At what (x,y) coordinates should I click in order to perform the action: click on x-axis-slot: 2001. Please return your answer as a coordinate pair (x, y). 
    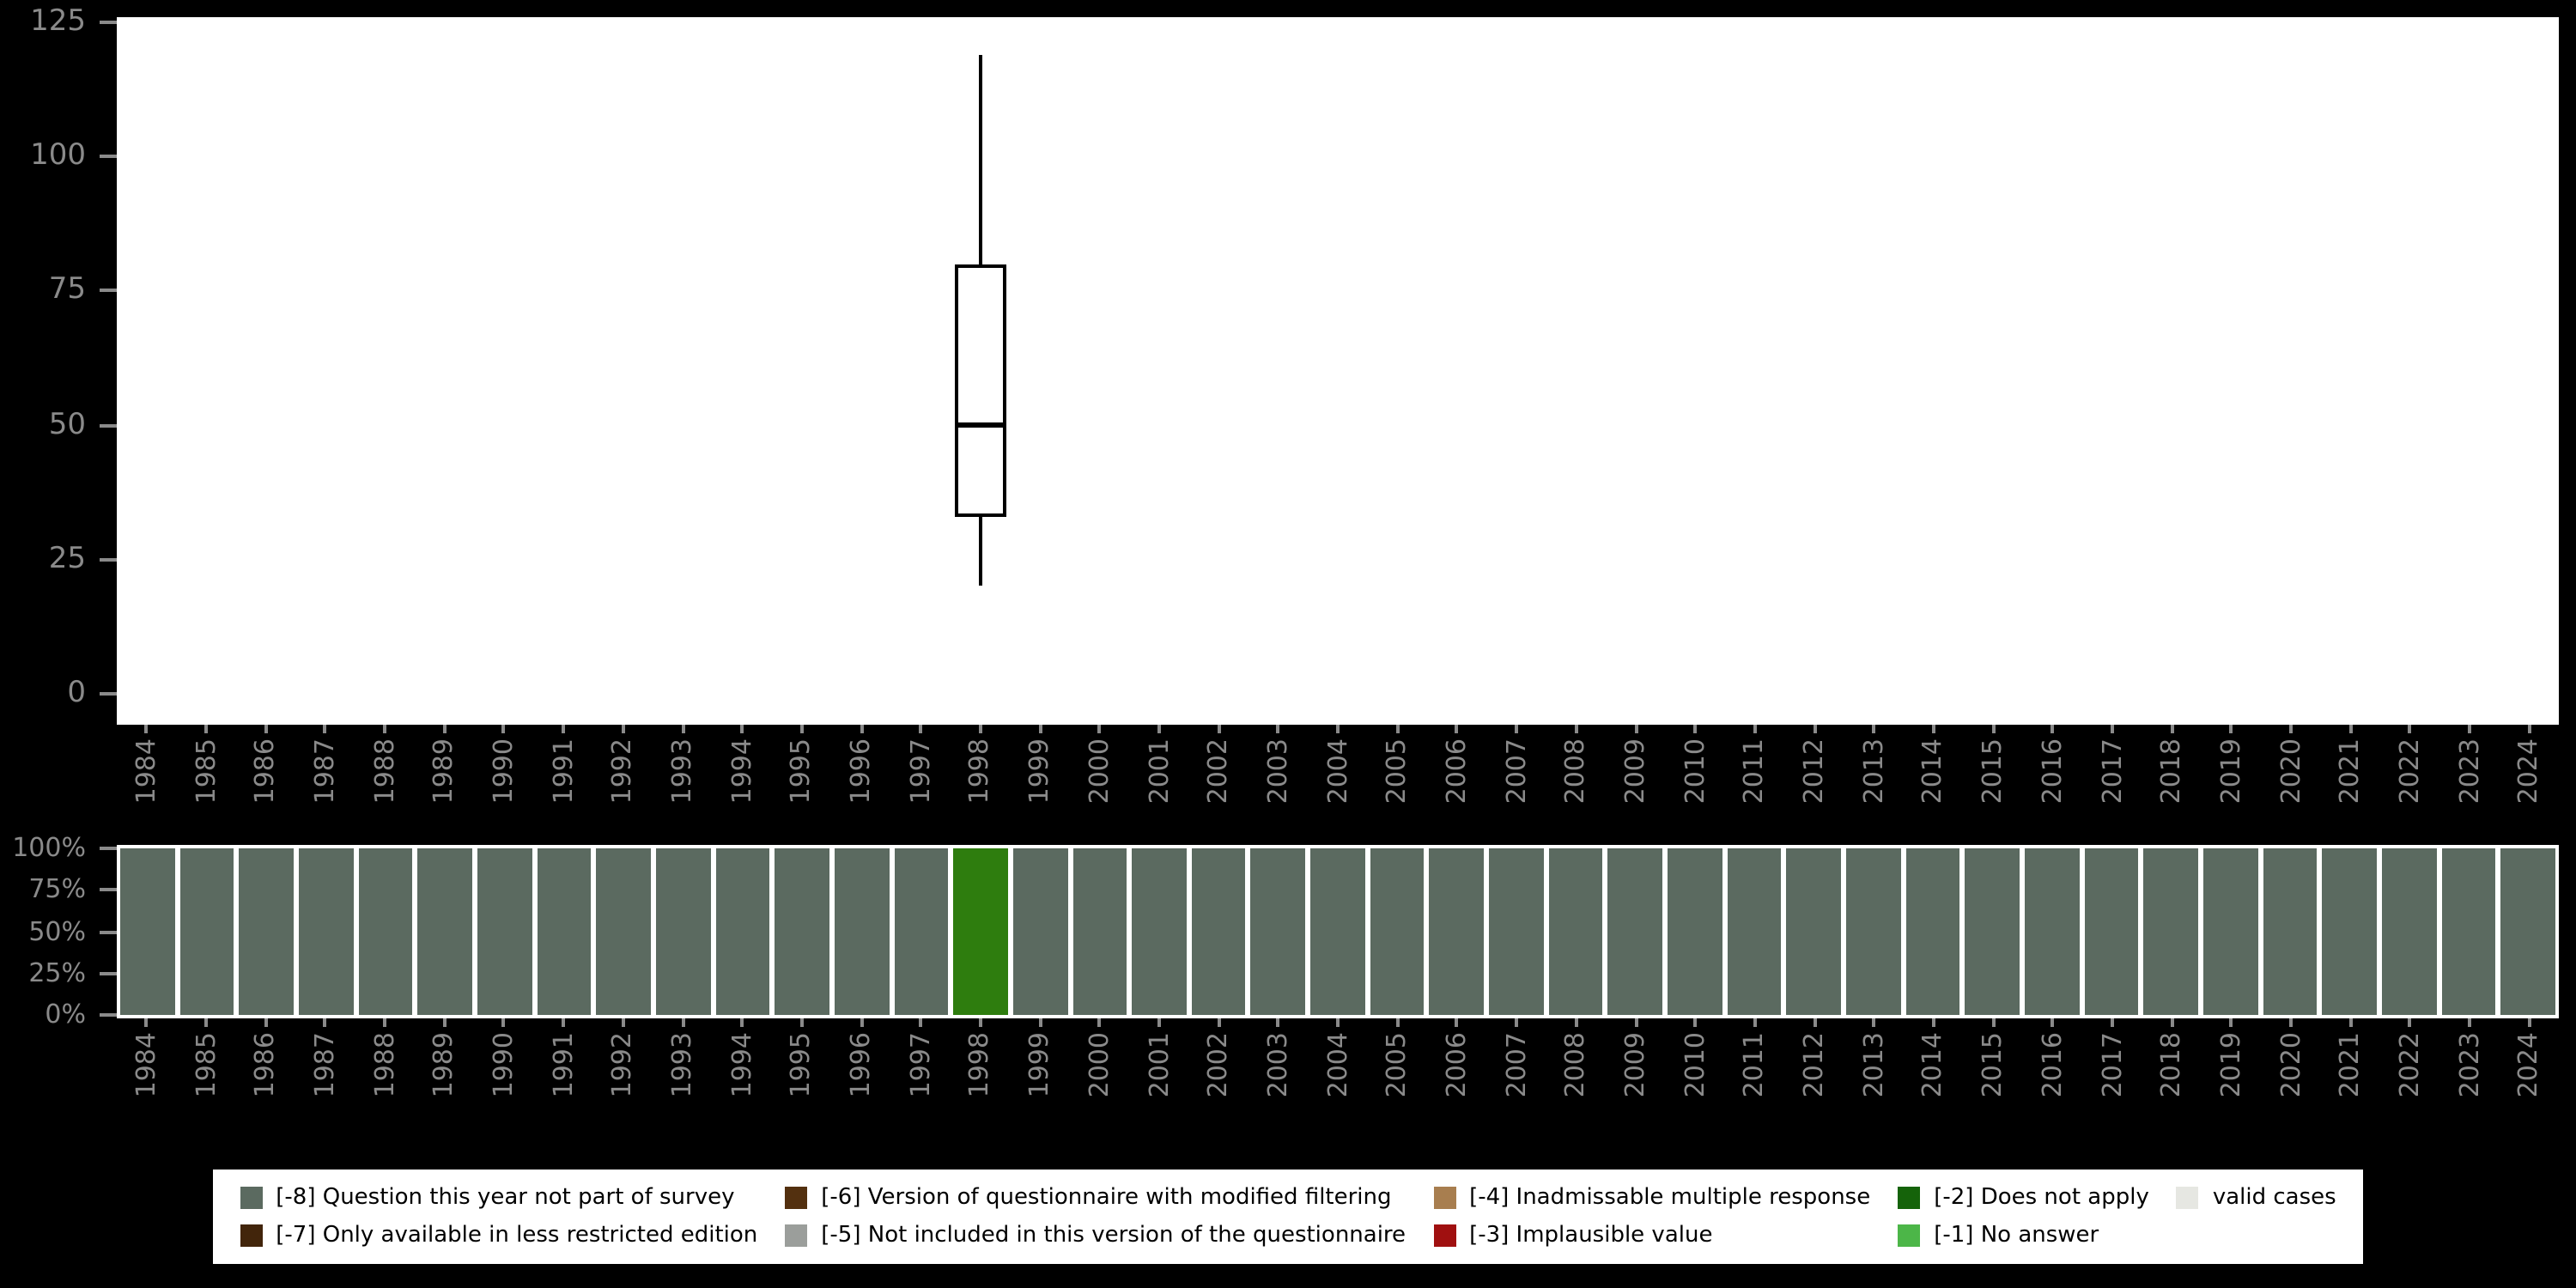
    Looking at the image, I should click on (1158, 1071).